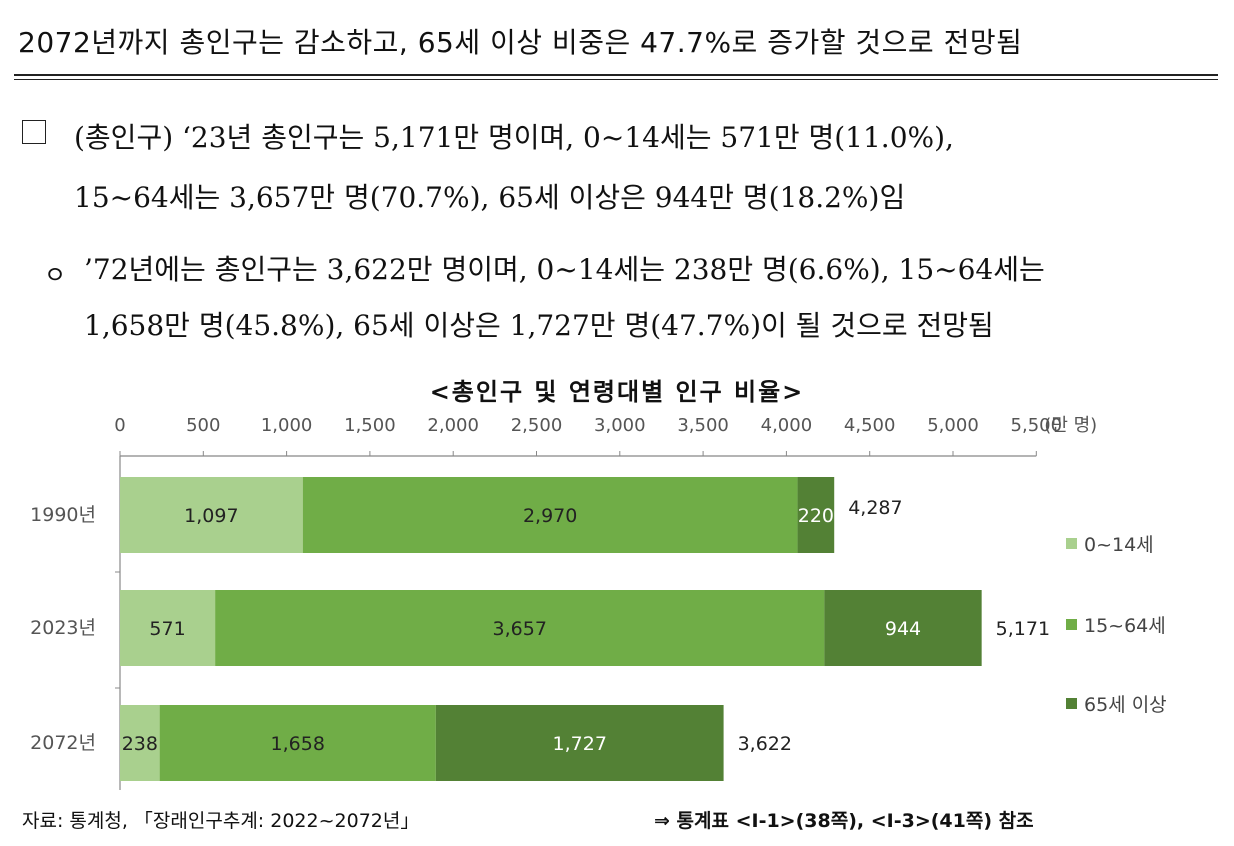 Image resolution: width=1234 pixels, height=846 pixels. I want to click on bar-value-label: 3,657, so click(520, 629).